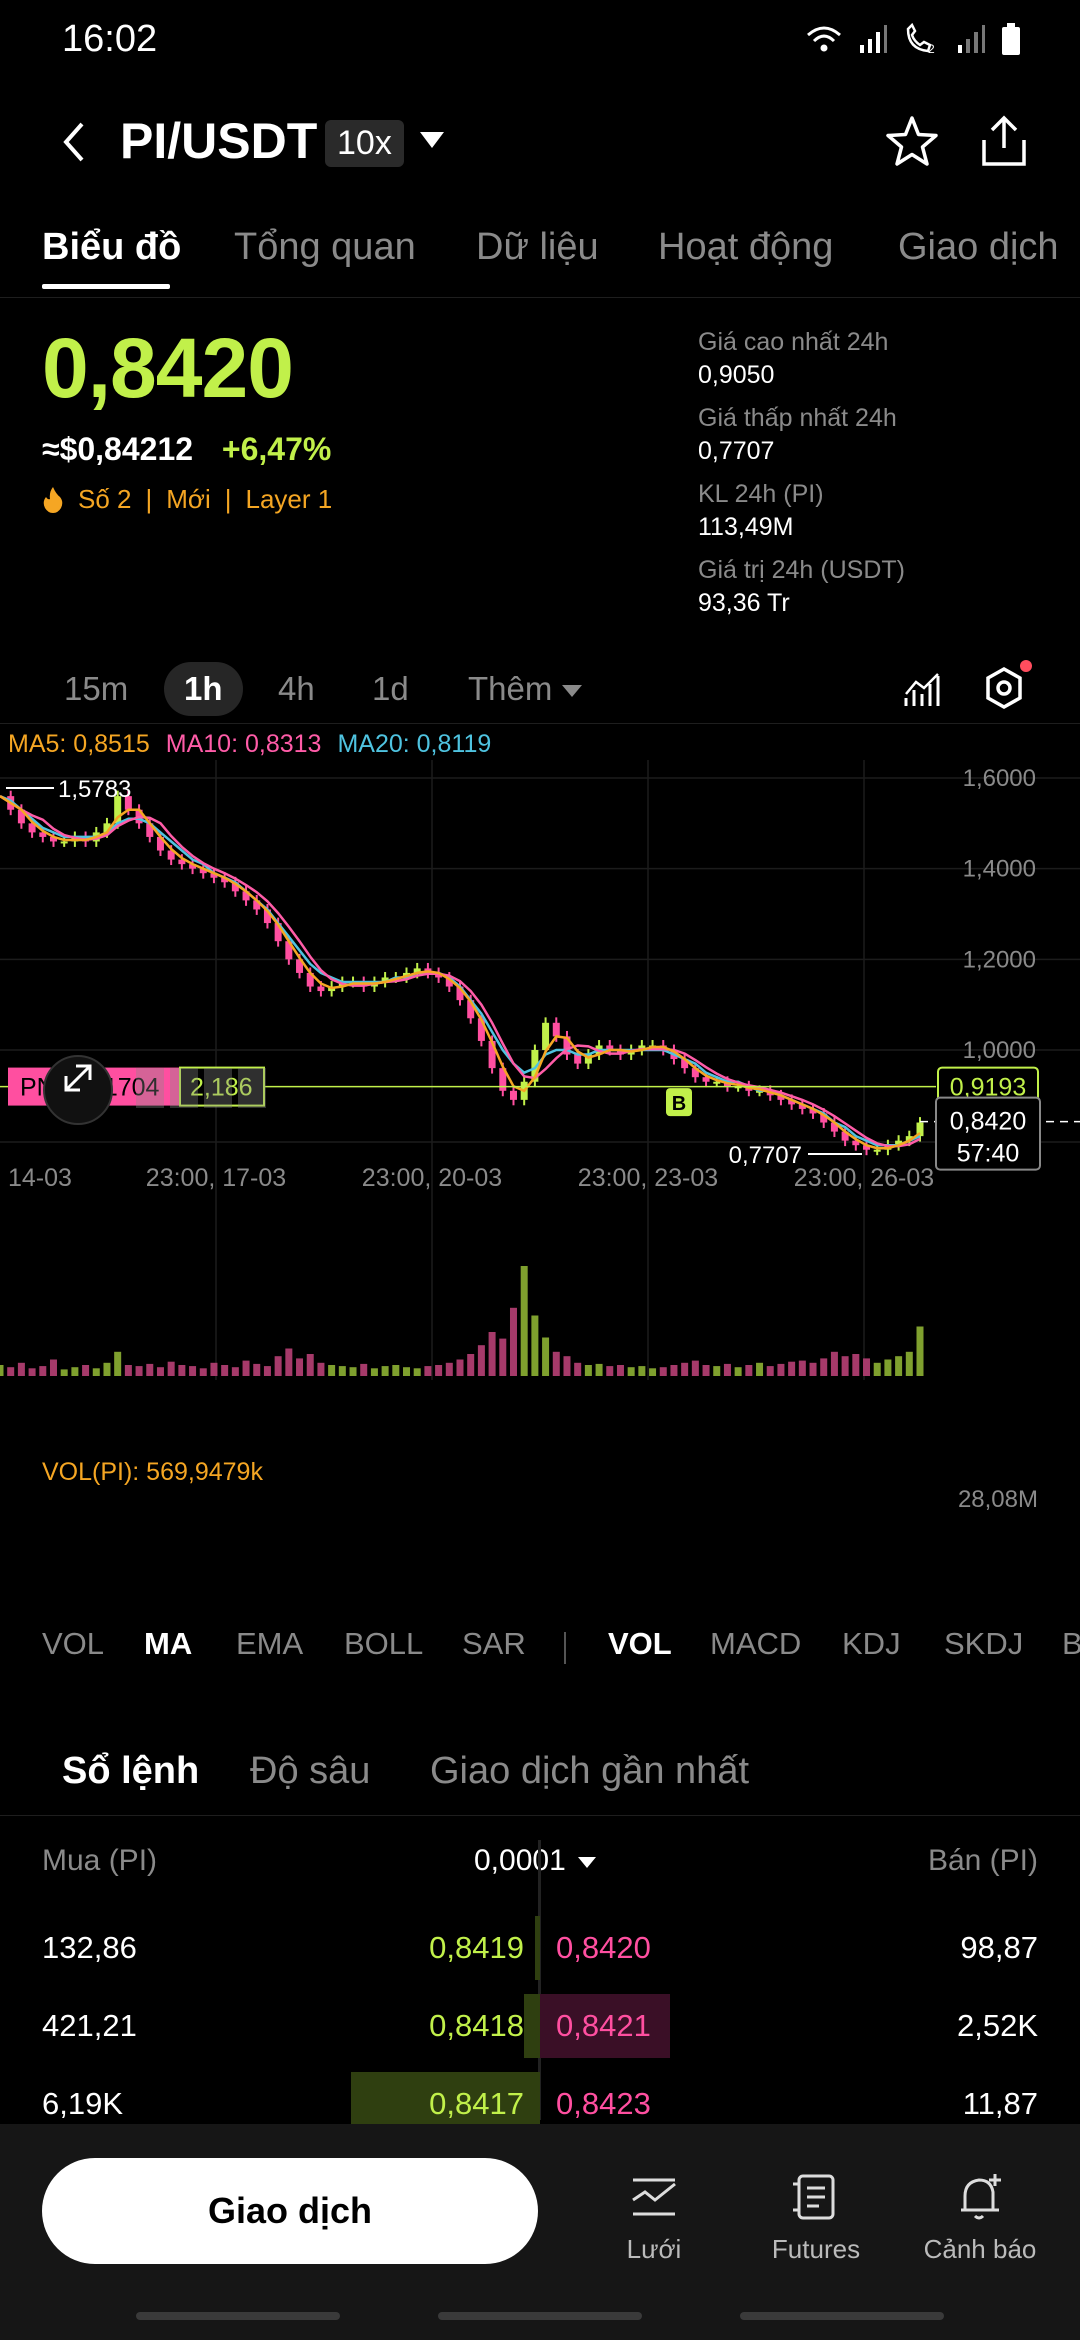 This screenshot has width=1080, height=2340. I want to click on tab-depth: Độ sâu, so click(310, 1771).